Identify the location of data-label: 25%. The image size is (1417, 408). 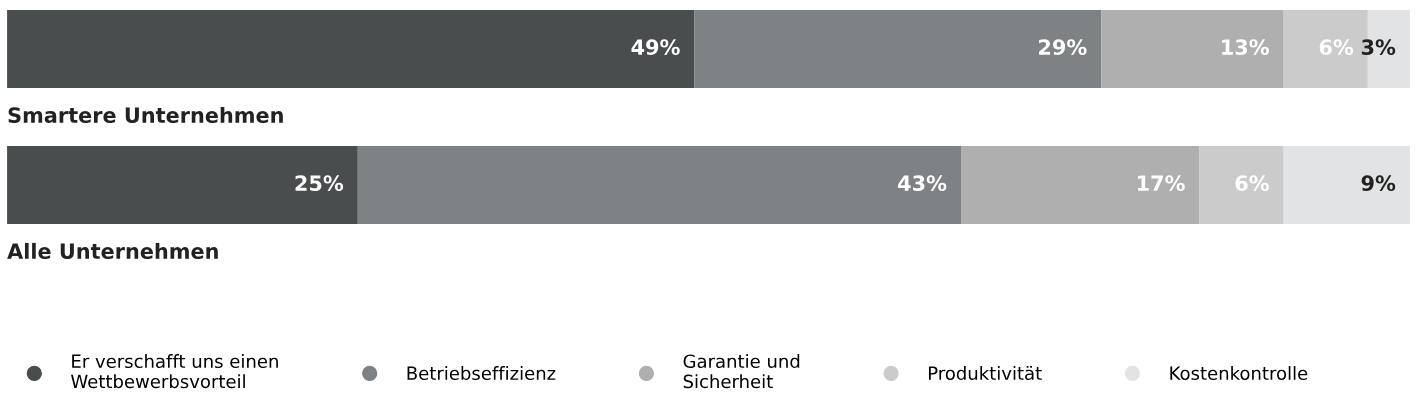
(319, 183).